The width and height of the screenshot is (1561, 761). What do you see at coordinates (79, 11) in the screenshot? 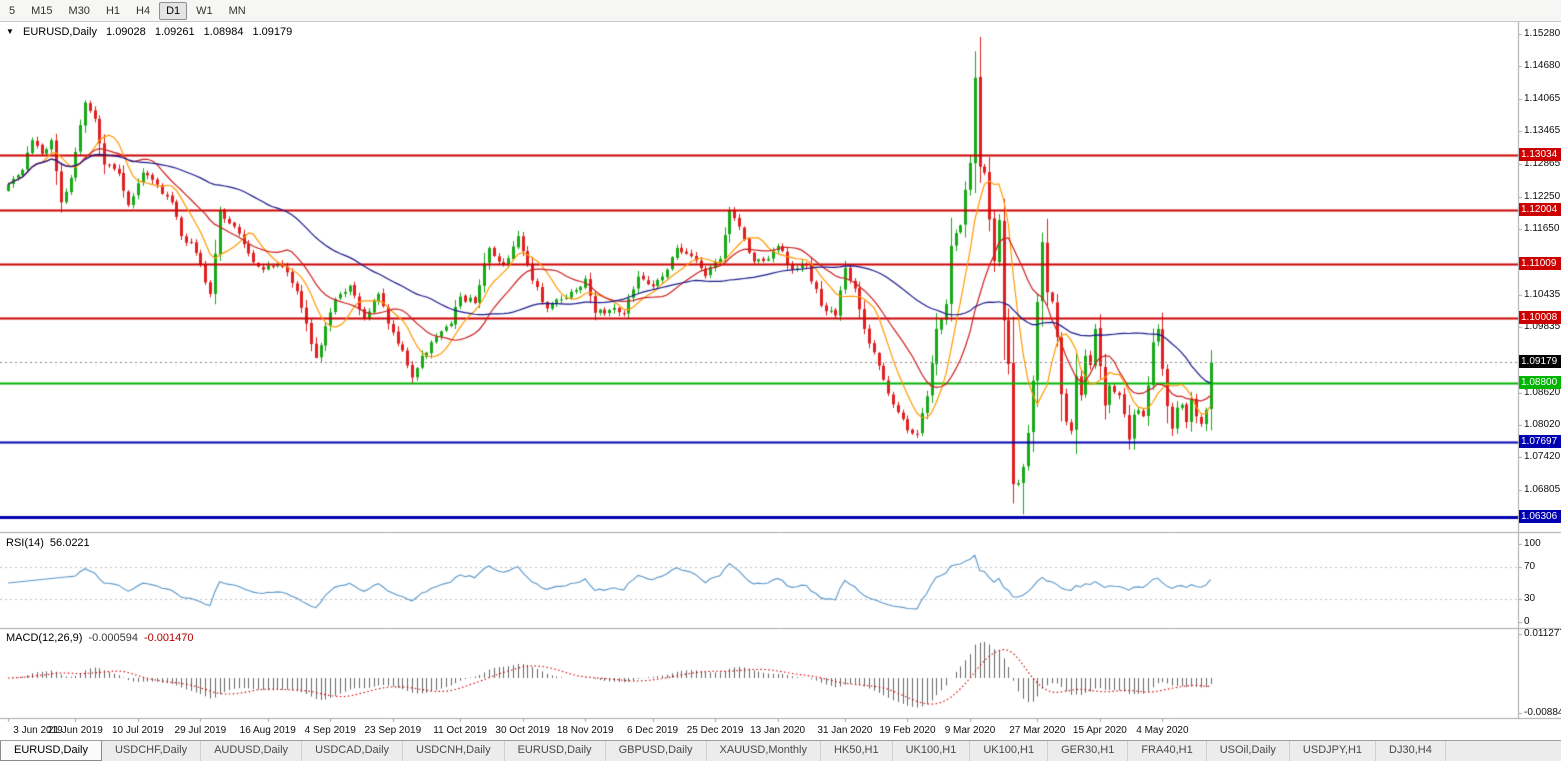
I see `timeframe-button-m30: M30` at bounding box center [79, 11].